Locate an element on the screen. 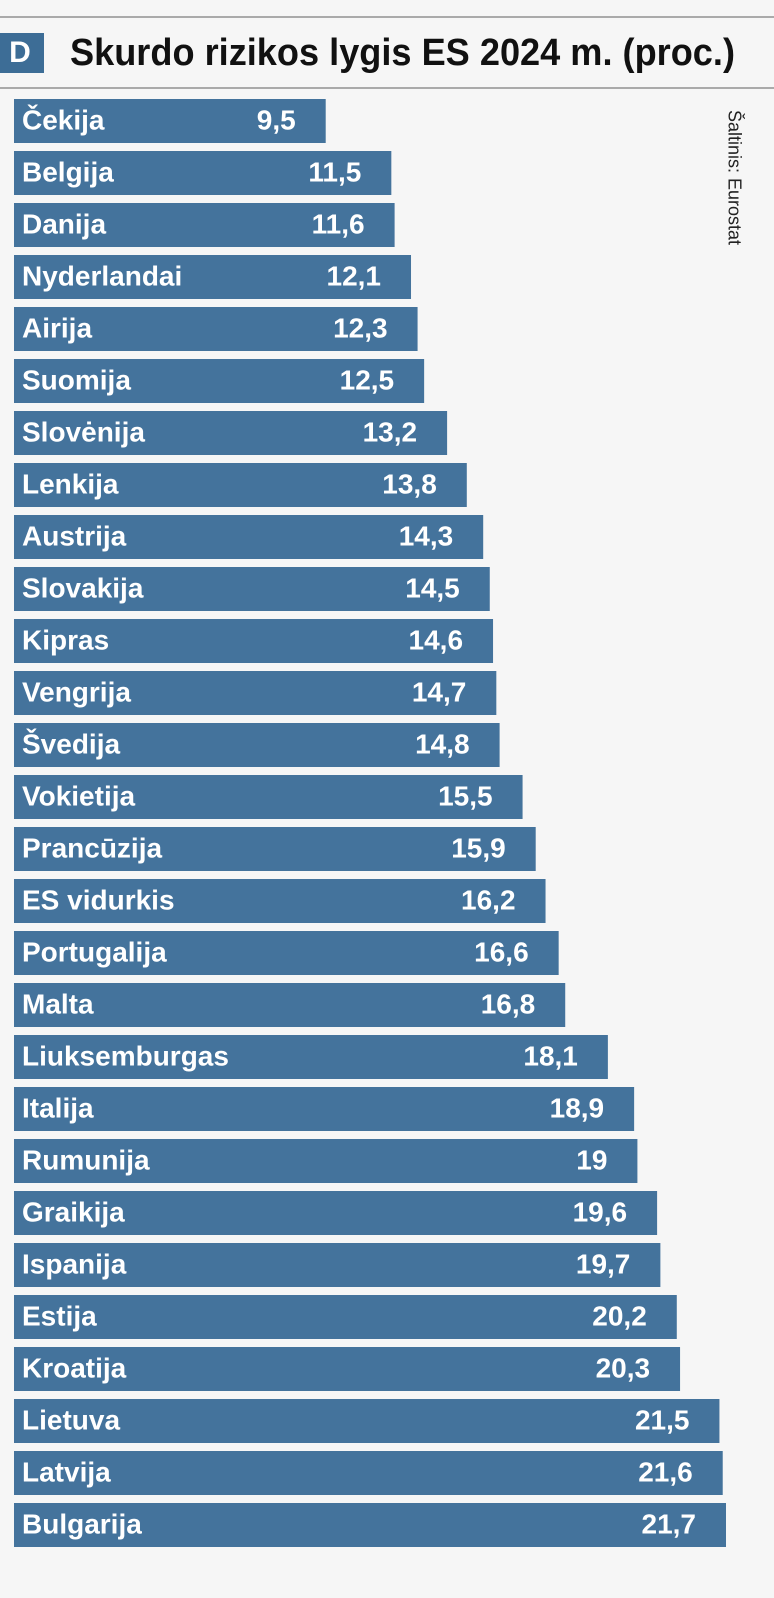 The height and width of the screenshot is (1598, 774). category-label: Slovėnija is located at coordinates (83, 431).